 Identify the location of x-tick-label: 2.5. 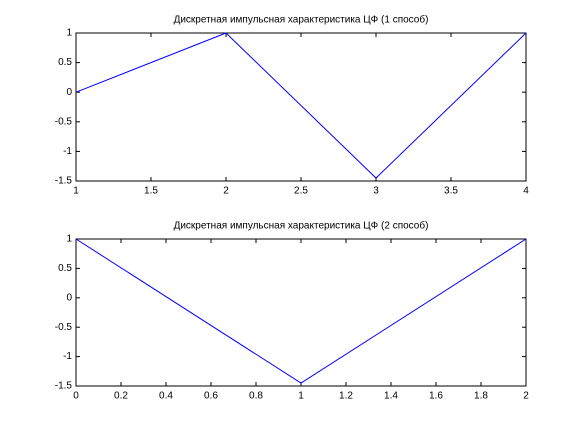
(301, 191).